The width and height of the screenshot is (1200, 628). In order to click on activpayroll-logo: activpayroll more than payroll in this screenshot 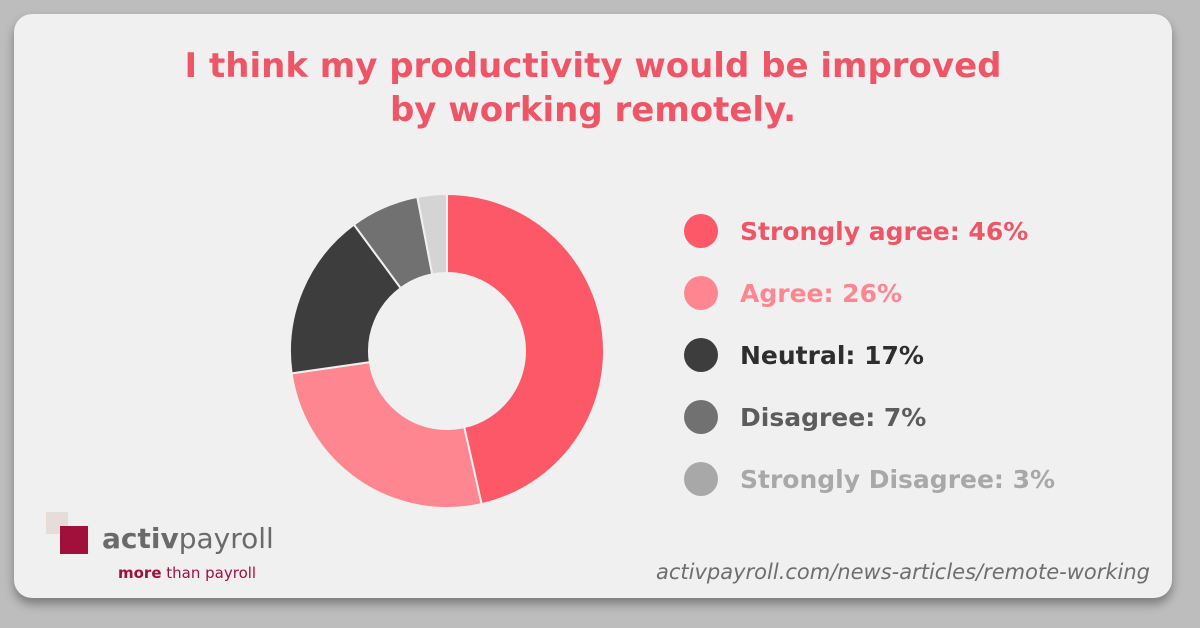, I will do `click(159, 549)`.